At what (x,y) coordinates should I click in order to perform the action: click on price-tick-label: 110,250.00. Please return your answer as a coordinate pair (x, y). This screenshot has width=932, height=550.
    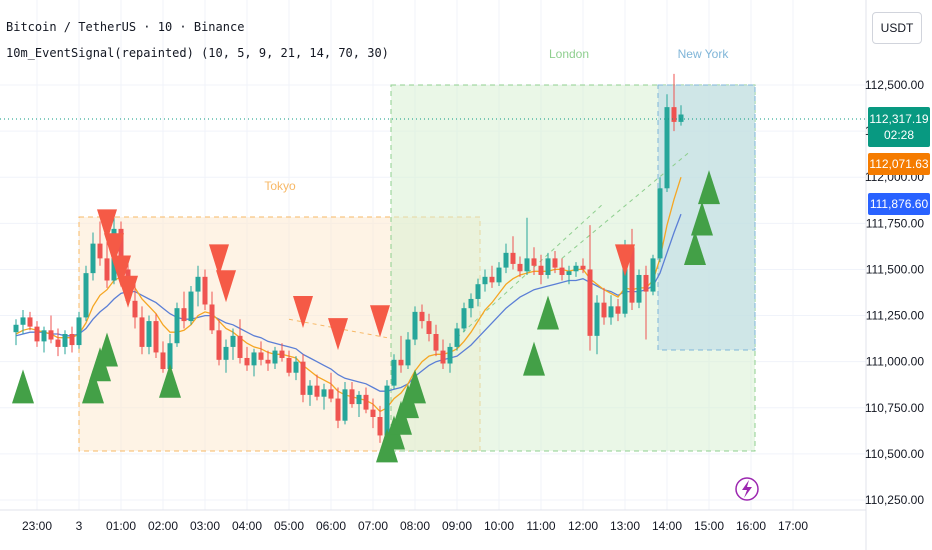
    Looking at the image, I should click on (894, 500).